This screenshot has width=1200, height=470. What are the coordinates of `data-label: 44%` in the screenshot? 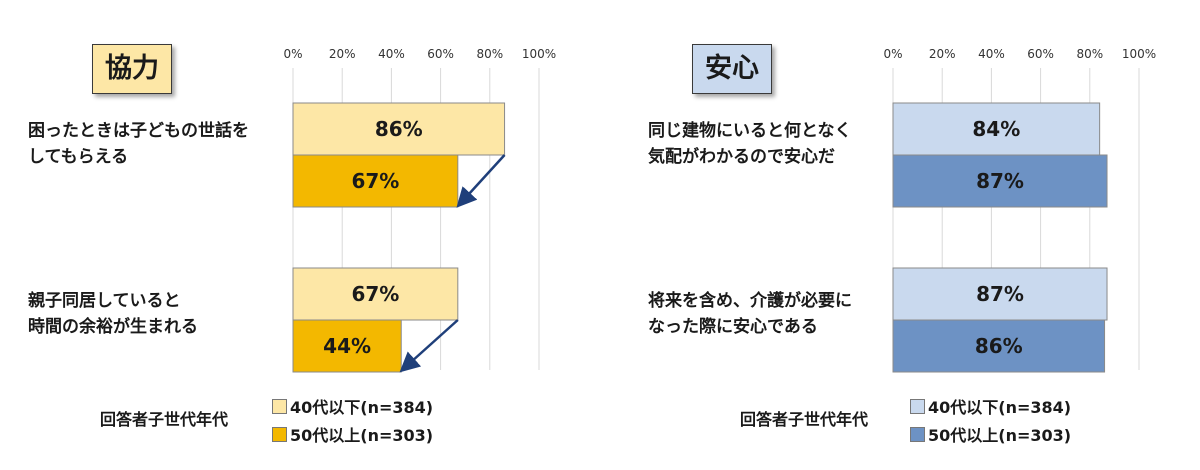 It's located at (347, 346).